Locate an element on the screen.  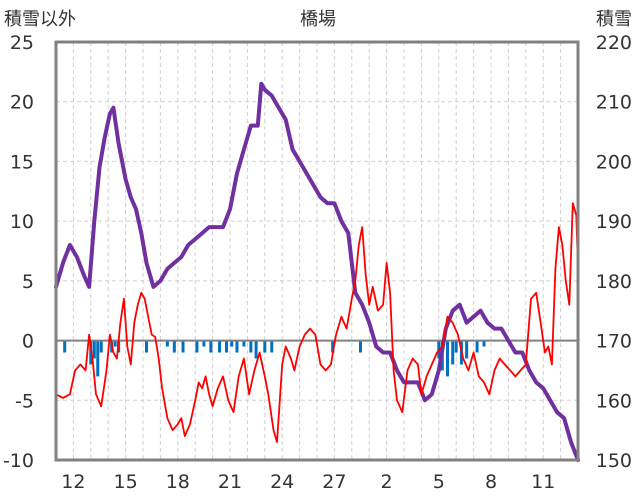
x-tick-label: 11 is located at coordinates (543, 482).